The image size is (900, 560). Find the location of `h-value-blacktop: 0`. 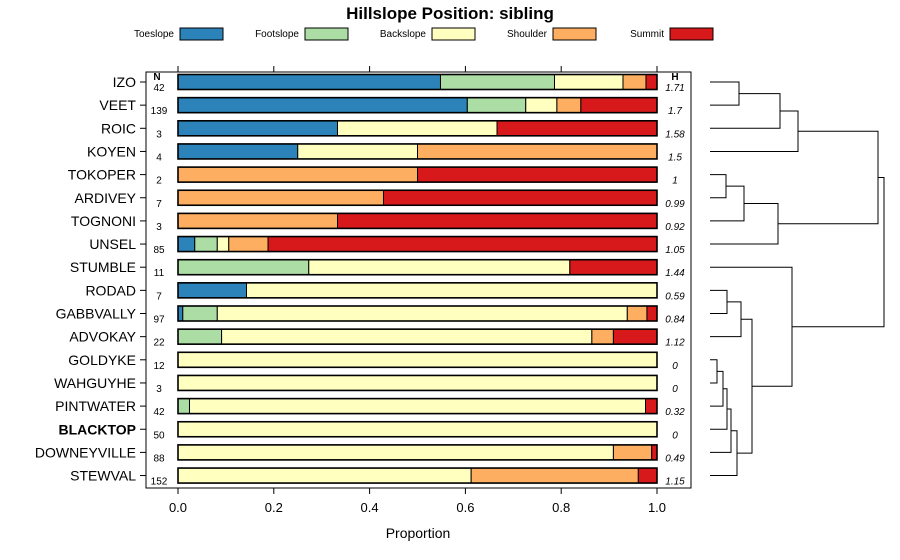

h-value-blacktop: 0 is located at coordinates (675, 435).